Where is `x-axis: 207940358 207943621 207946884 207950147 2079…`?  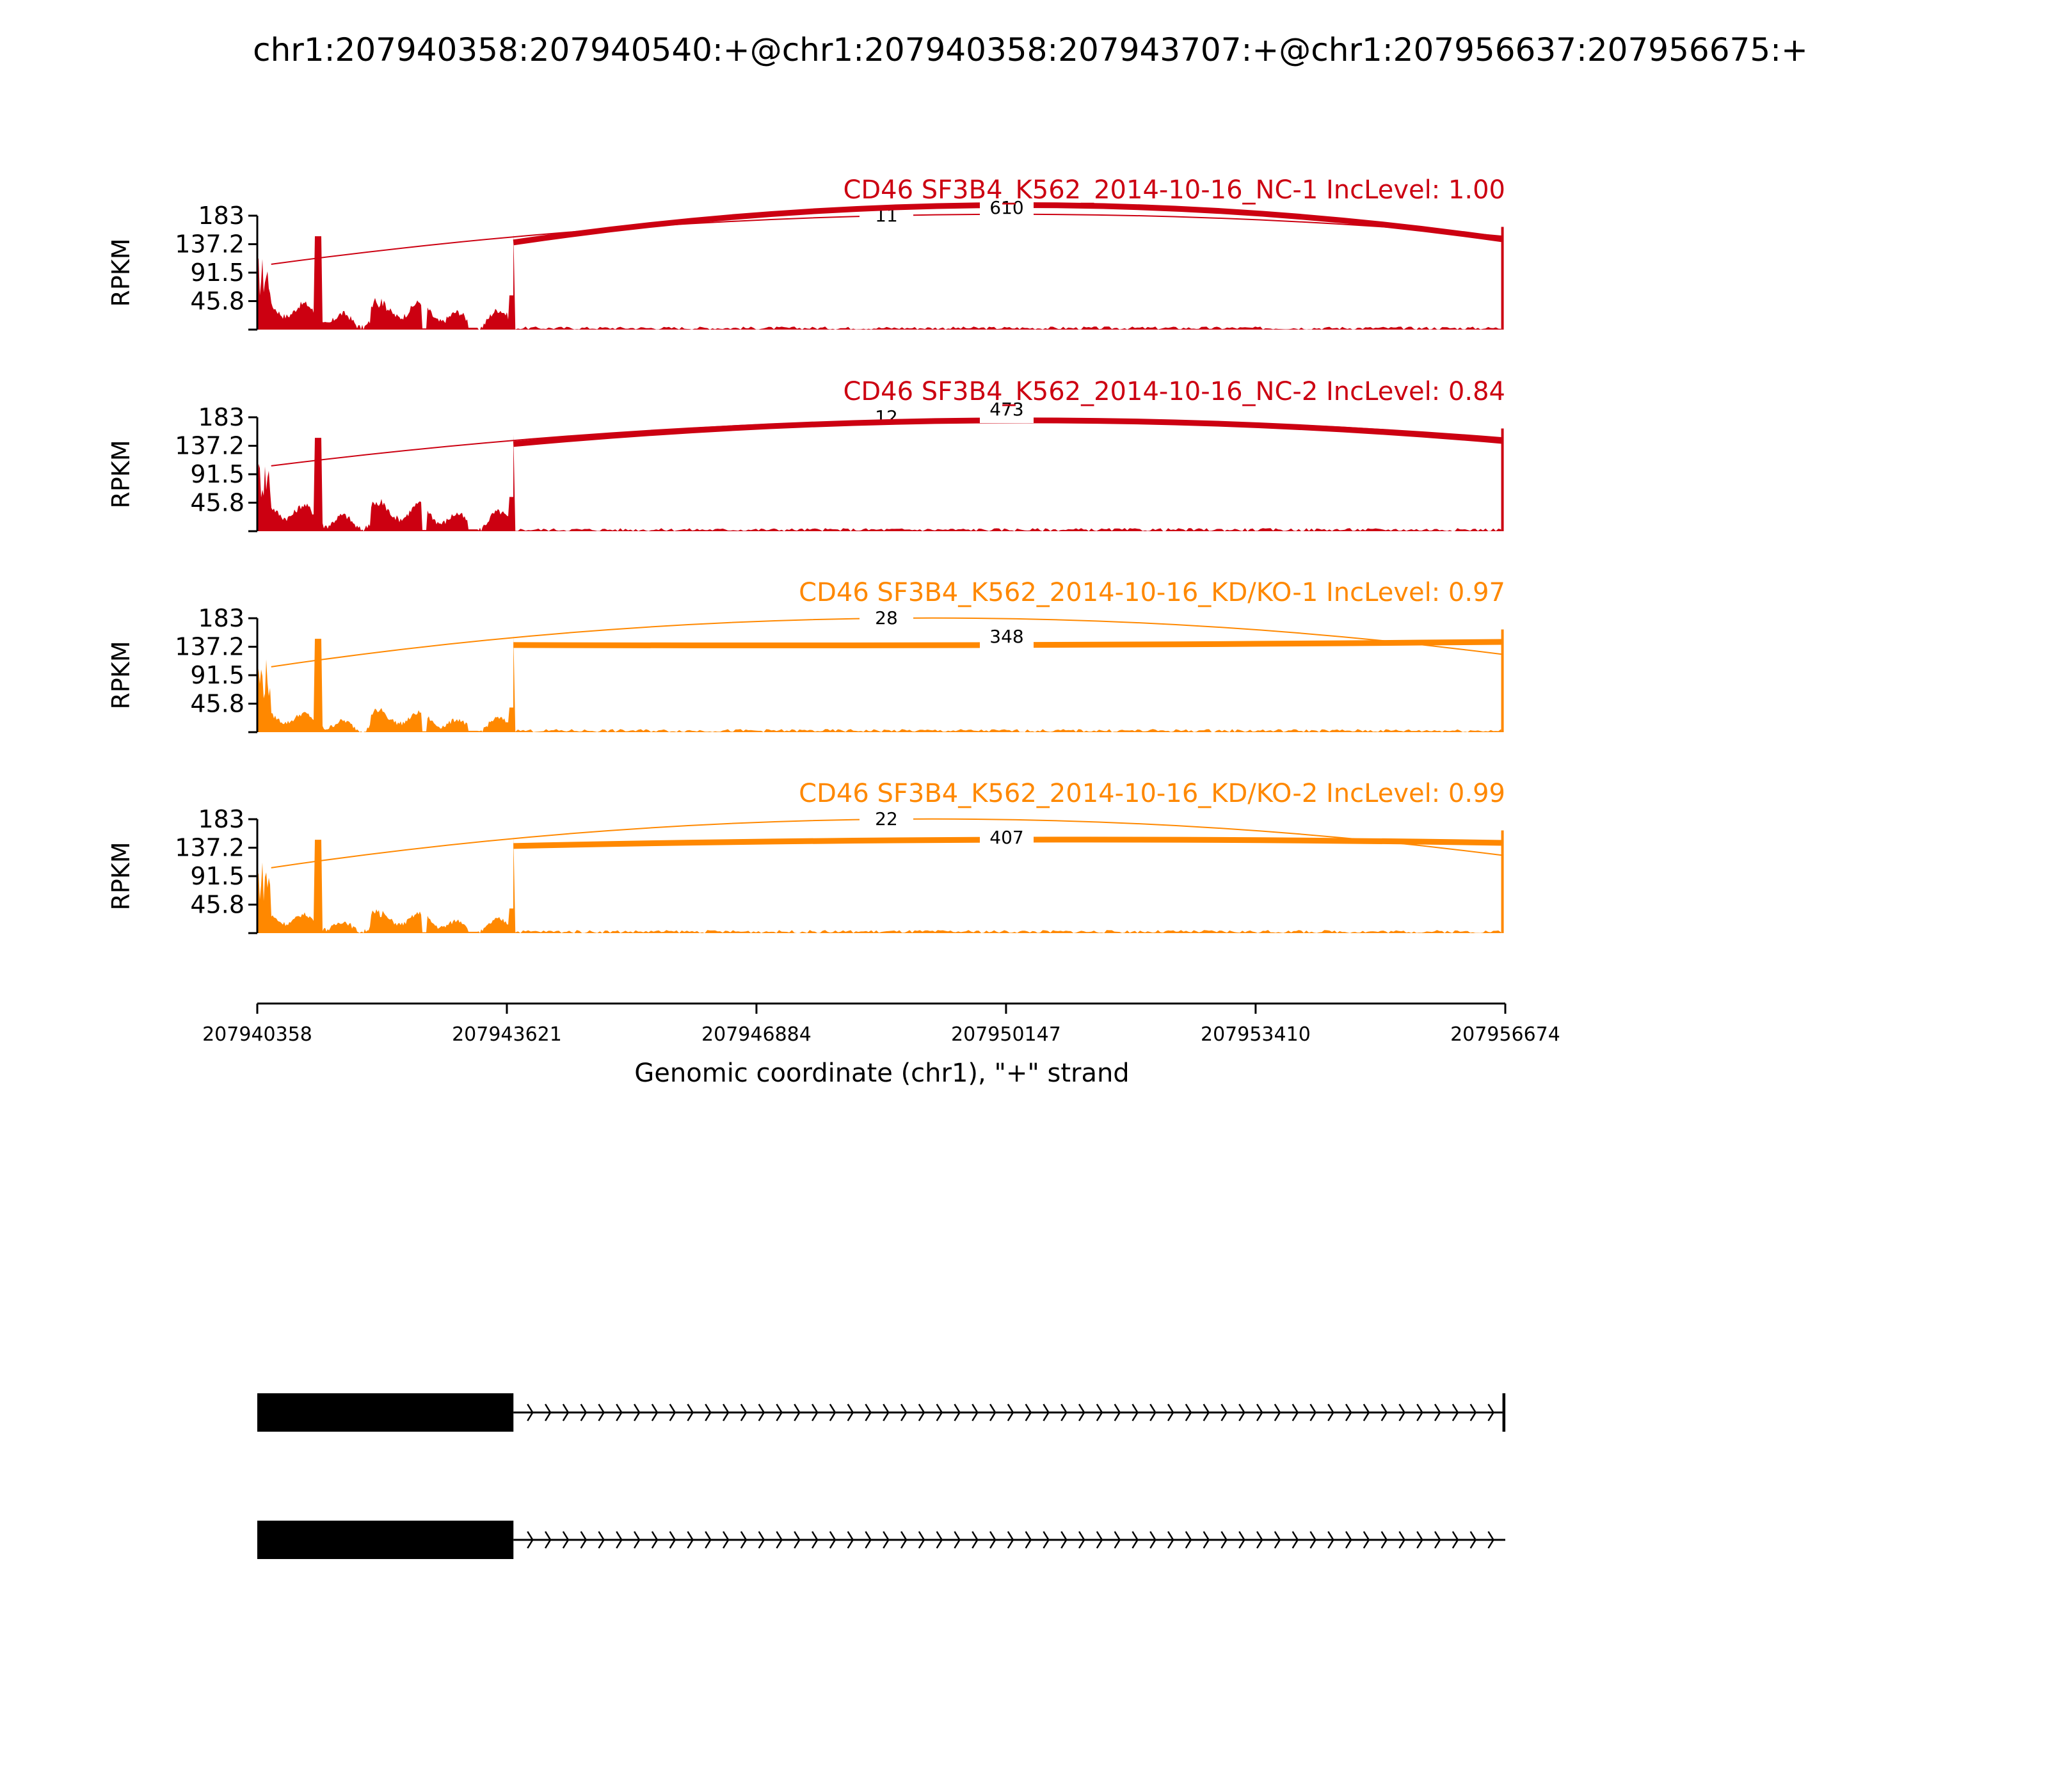 x-axis: 207940358 207943621 207946884 207950147 2079… is located at coordinates (881, 1024).